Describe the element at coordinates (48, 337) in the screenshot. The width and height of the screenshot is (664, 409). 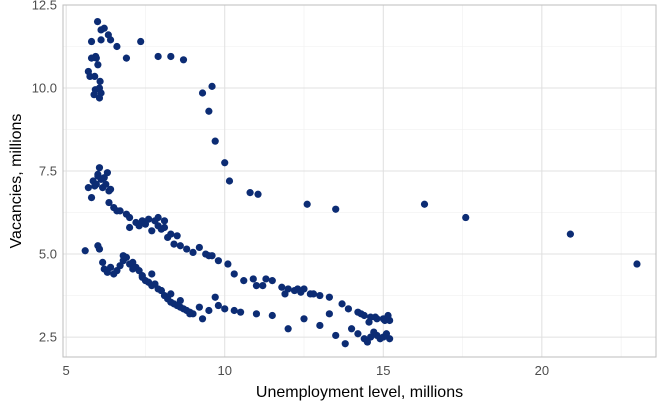
I see `y-tick-label: 2.5` at that location.